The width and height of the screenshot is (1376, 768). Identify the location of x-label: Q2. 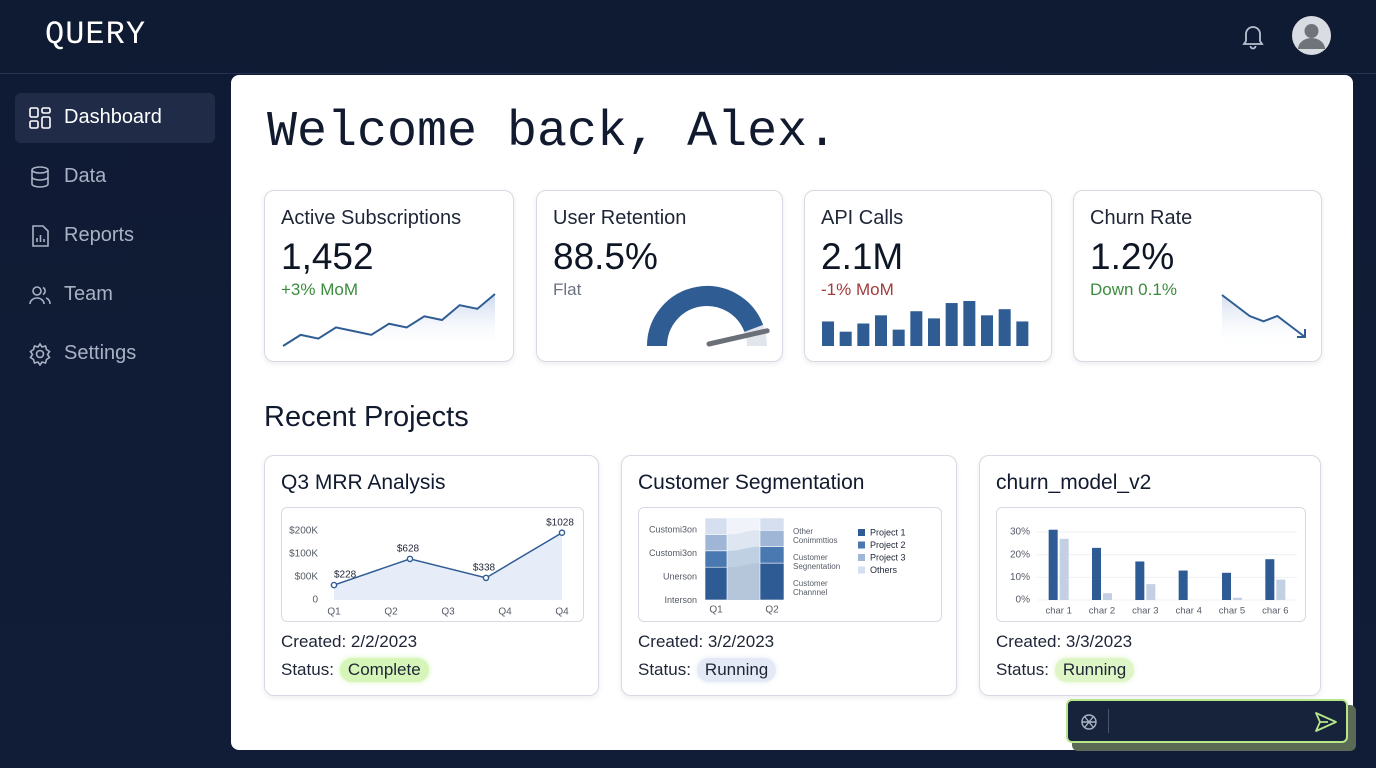
(391, 612).